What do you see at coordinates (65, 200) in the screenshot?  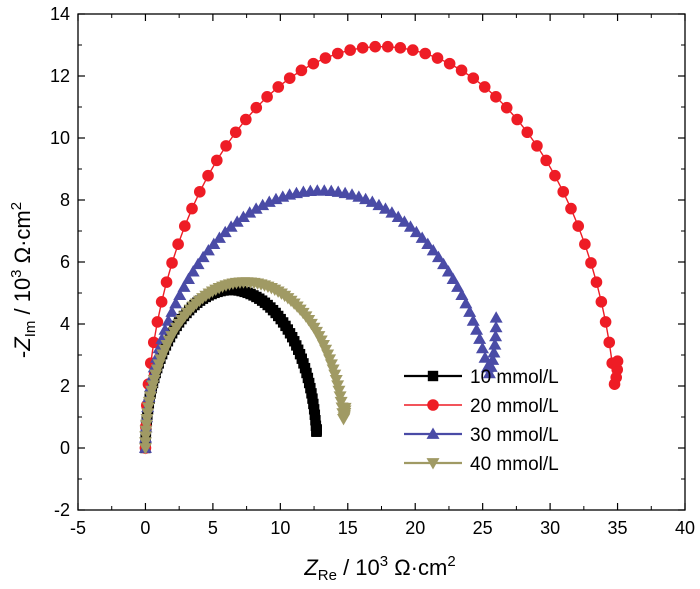 I see `y-tick-label: 8` at bounding box center [65, 200].